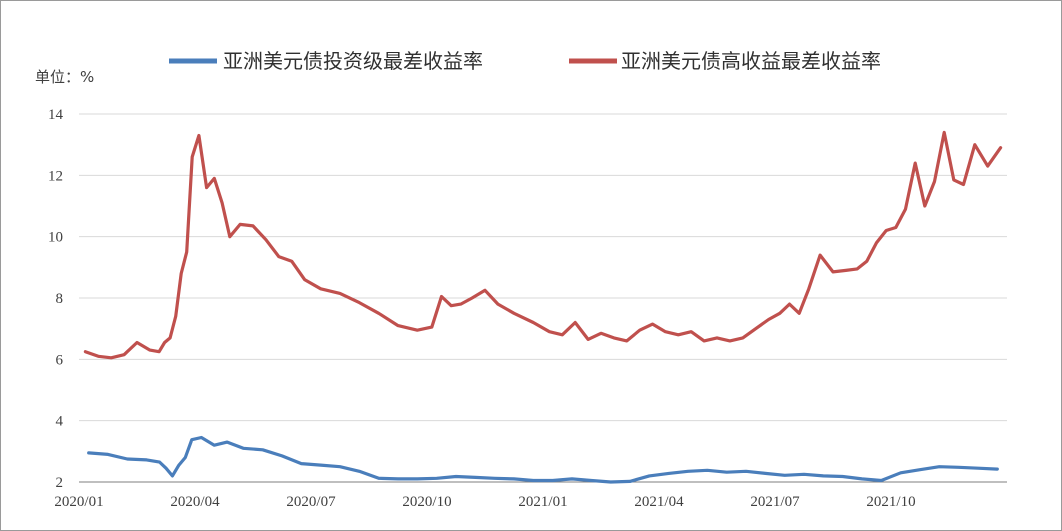 The height and width of the screenshot is (531, 1062). Describe the element at coordinates (64, 77) in the screenshot. I see `y-unit-label: 单位：%` at that location.